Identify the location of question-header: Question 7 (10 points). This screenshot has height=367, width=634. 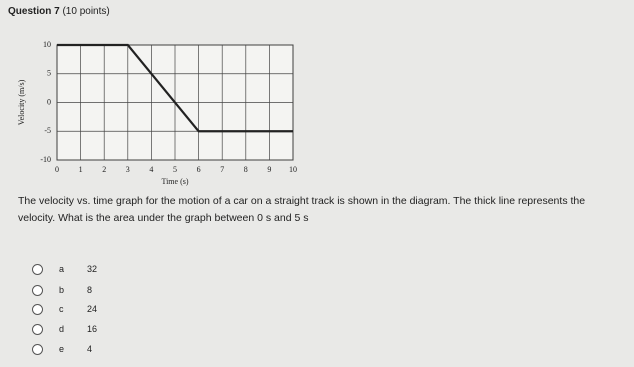
(59, 11).